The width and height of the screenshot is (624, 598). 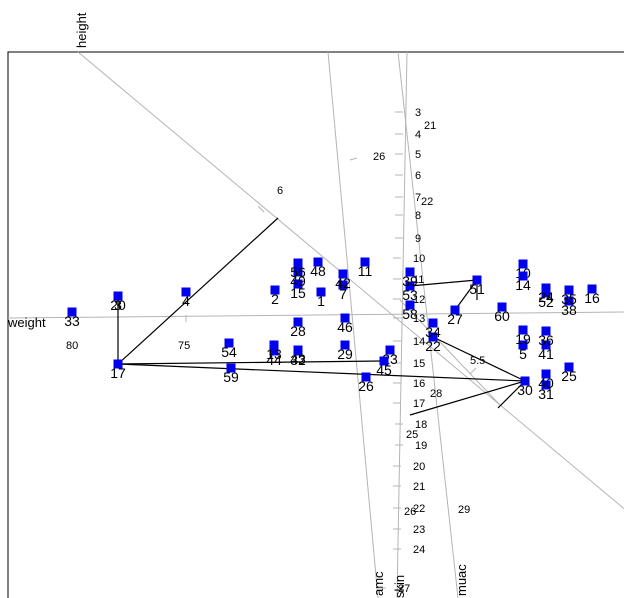 What do you see at coordinates (419, 319) in the screenshot?
I see `skin-tick-label: 13` at bounding box center [419, 319].